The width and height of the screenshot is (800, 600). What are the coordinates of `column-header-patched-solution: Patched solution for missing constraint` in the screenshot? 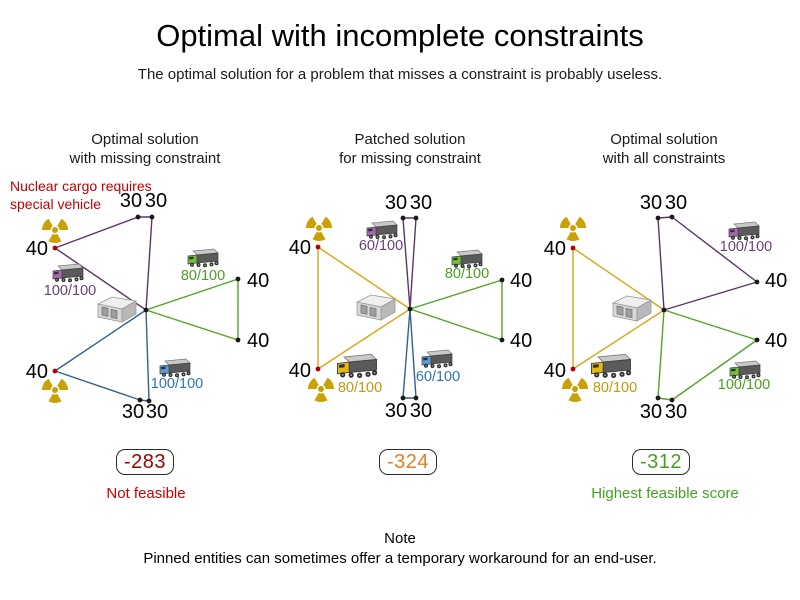 It's located at (410, 149).